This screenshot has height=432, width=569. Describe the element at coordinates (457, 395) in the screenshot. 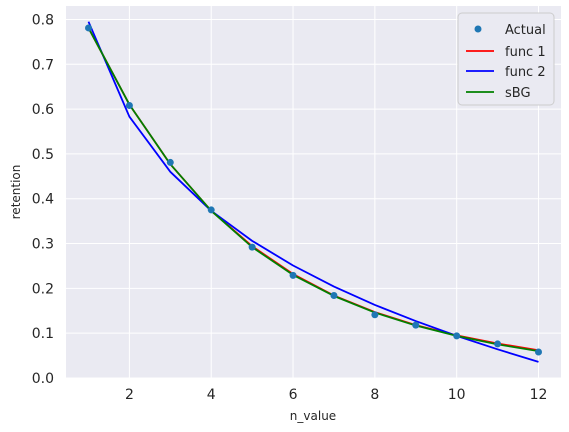

I see `x-tick-label: 10` at that location.